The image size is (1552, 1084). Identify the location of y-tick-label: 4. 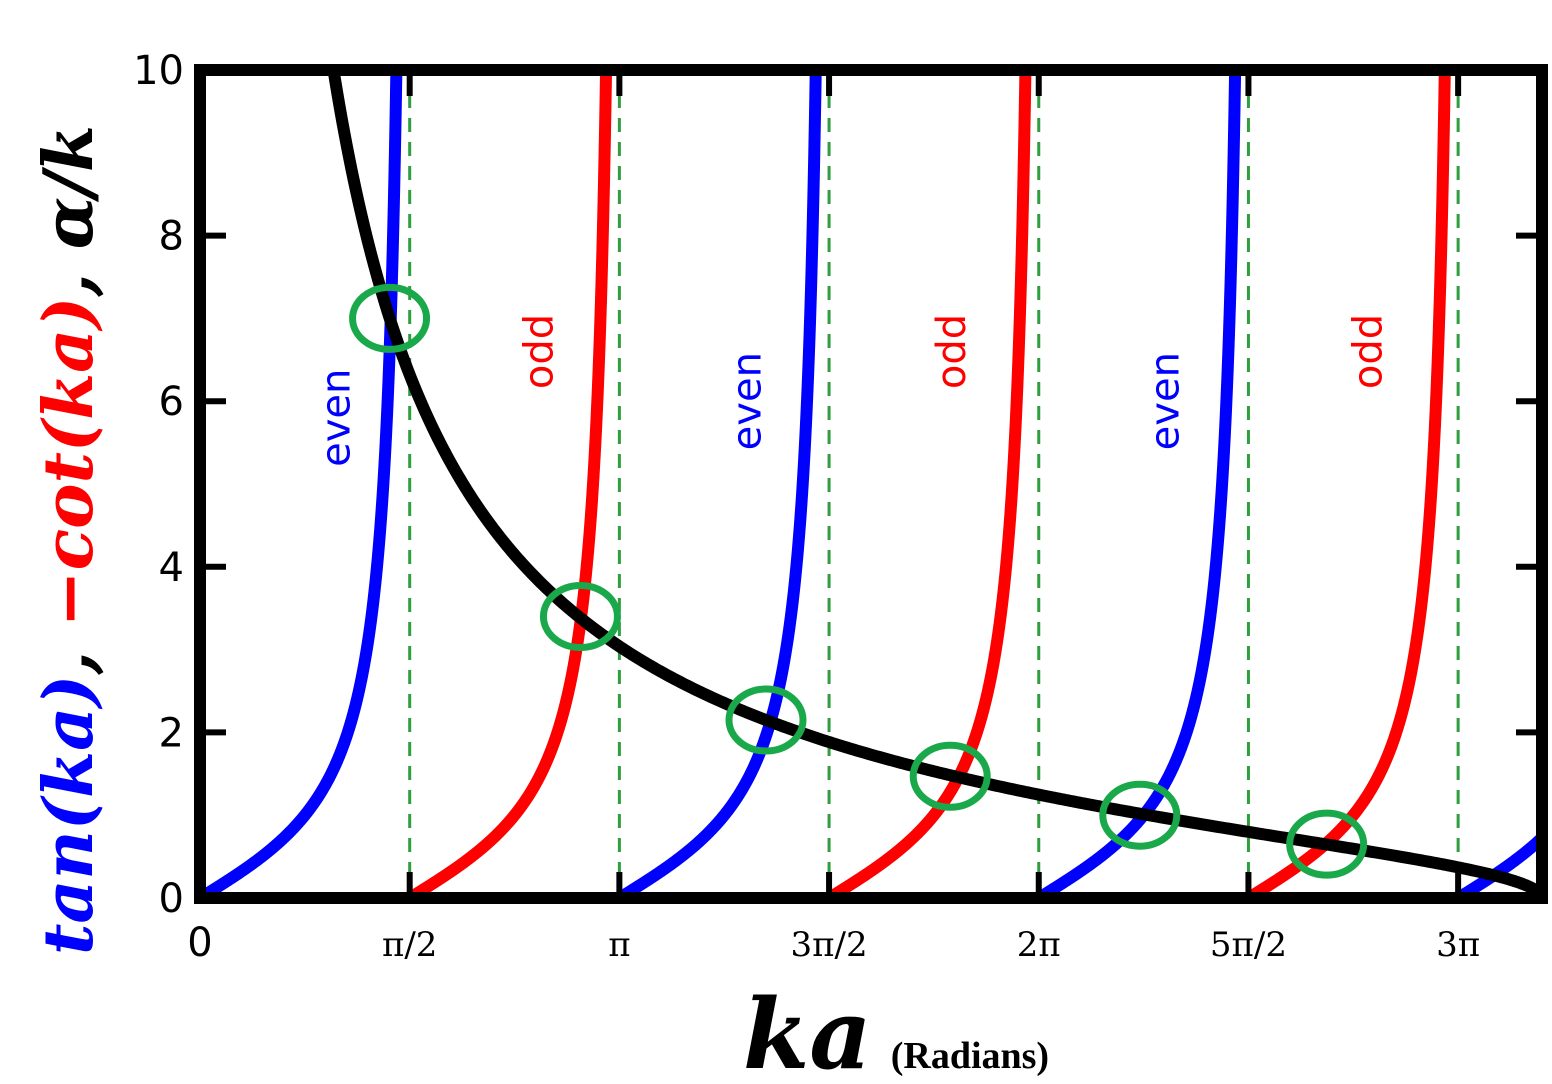
(171, 568).